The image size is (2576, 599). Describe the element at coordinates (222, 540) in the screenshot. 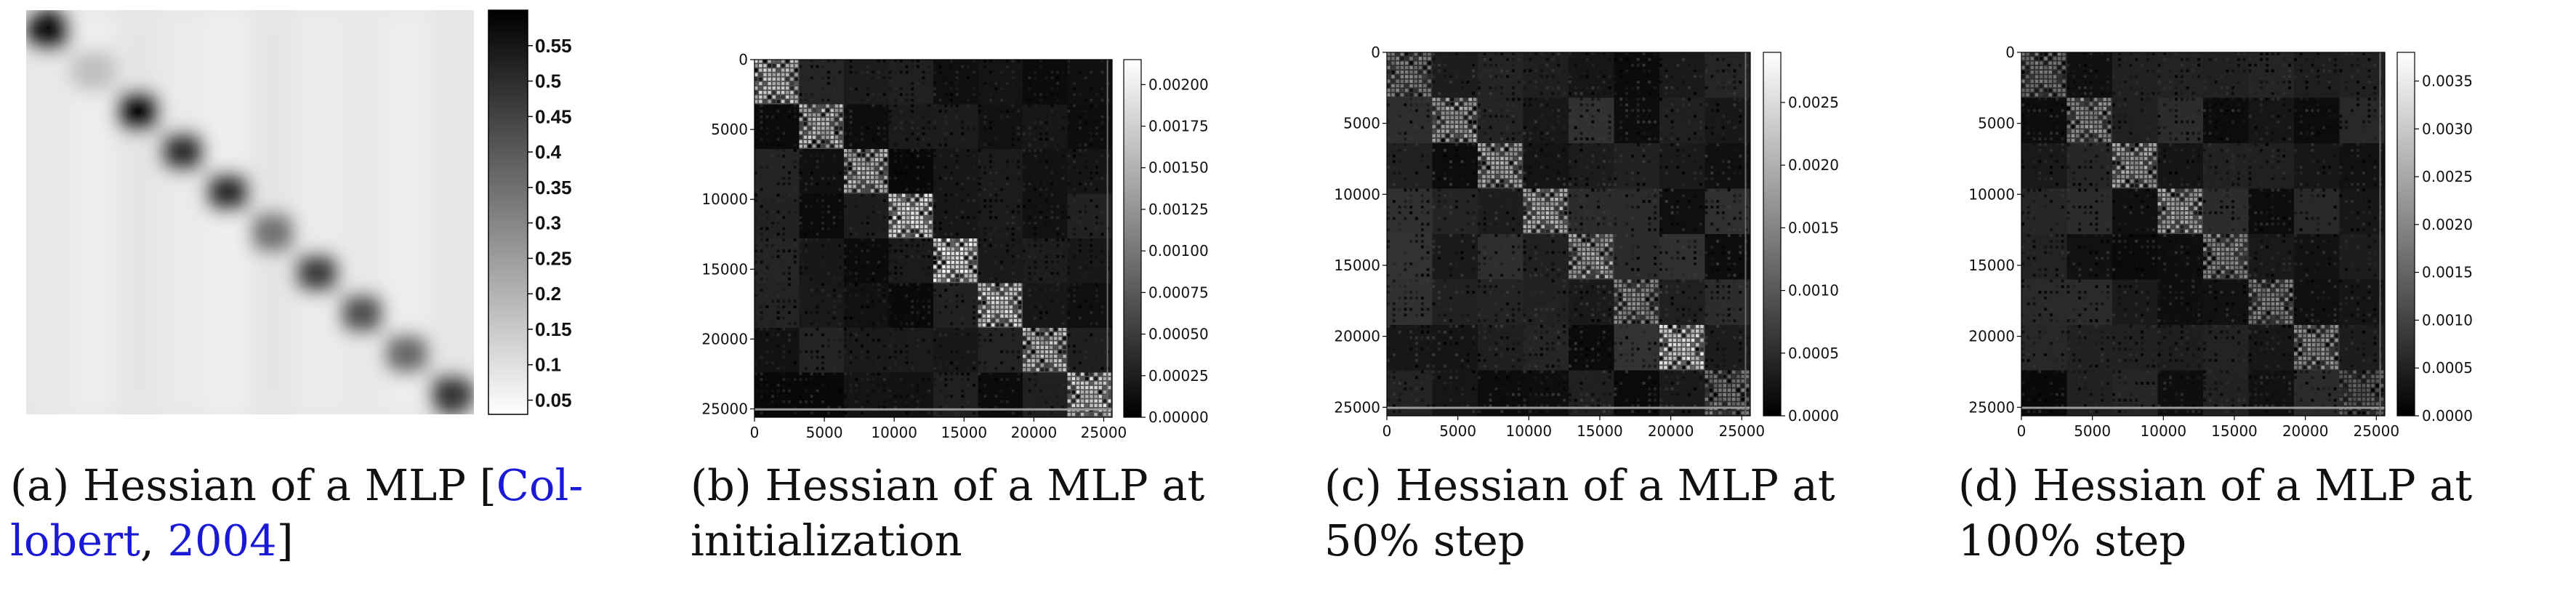

I see `caption-a-cite-year: 2004` at that location.